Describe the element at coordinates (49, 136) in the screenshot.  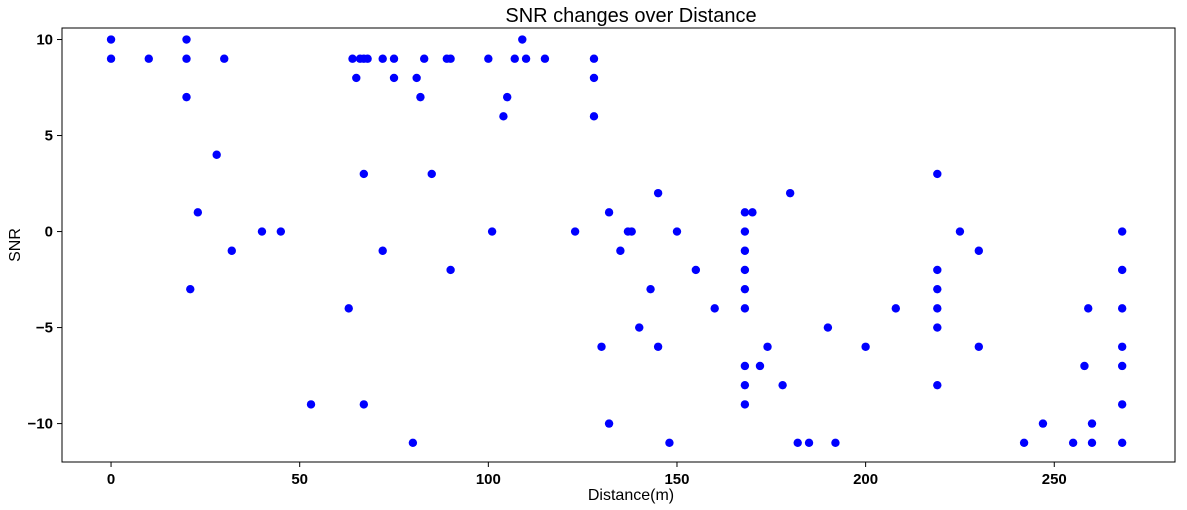
I see `y-tick-label: 5` at that location.